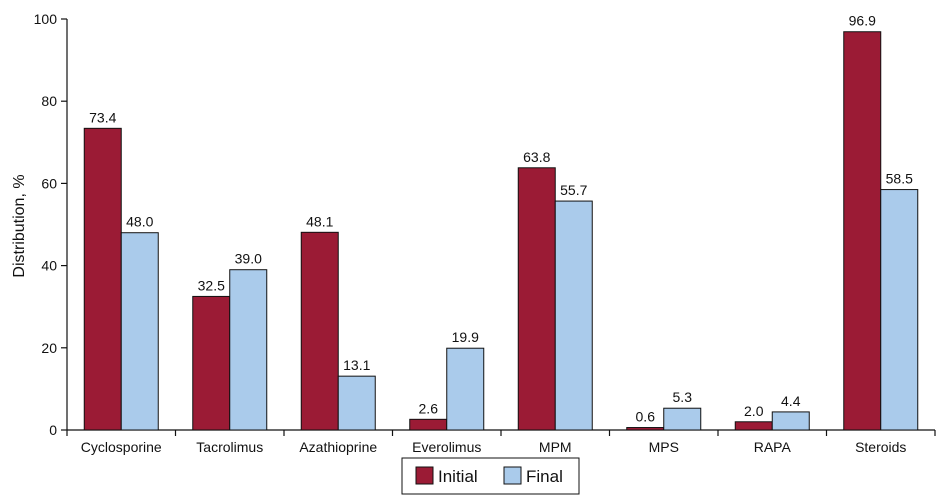 The width and height of the screenshot is (939, 496). Describe the element at coordinates (683, 397) in the screenshot. I see `data-label-final-mps: 5.3` at that location.